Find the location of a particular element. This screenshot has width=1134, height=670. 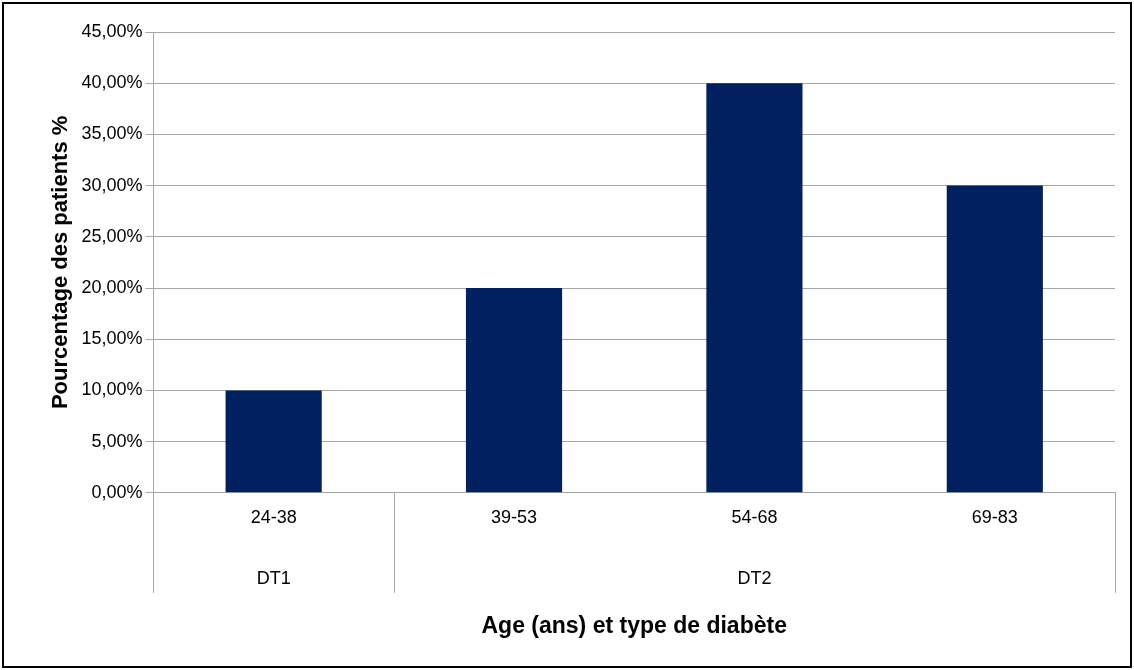

y-tick-label: 15,00% is located at coordinates (112, 338).